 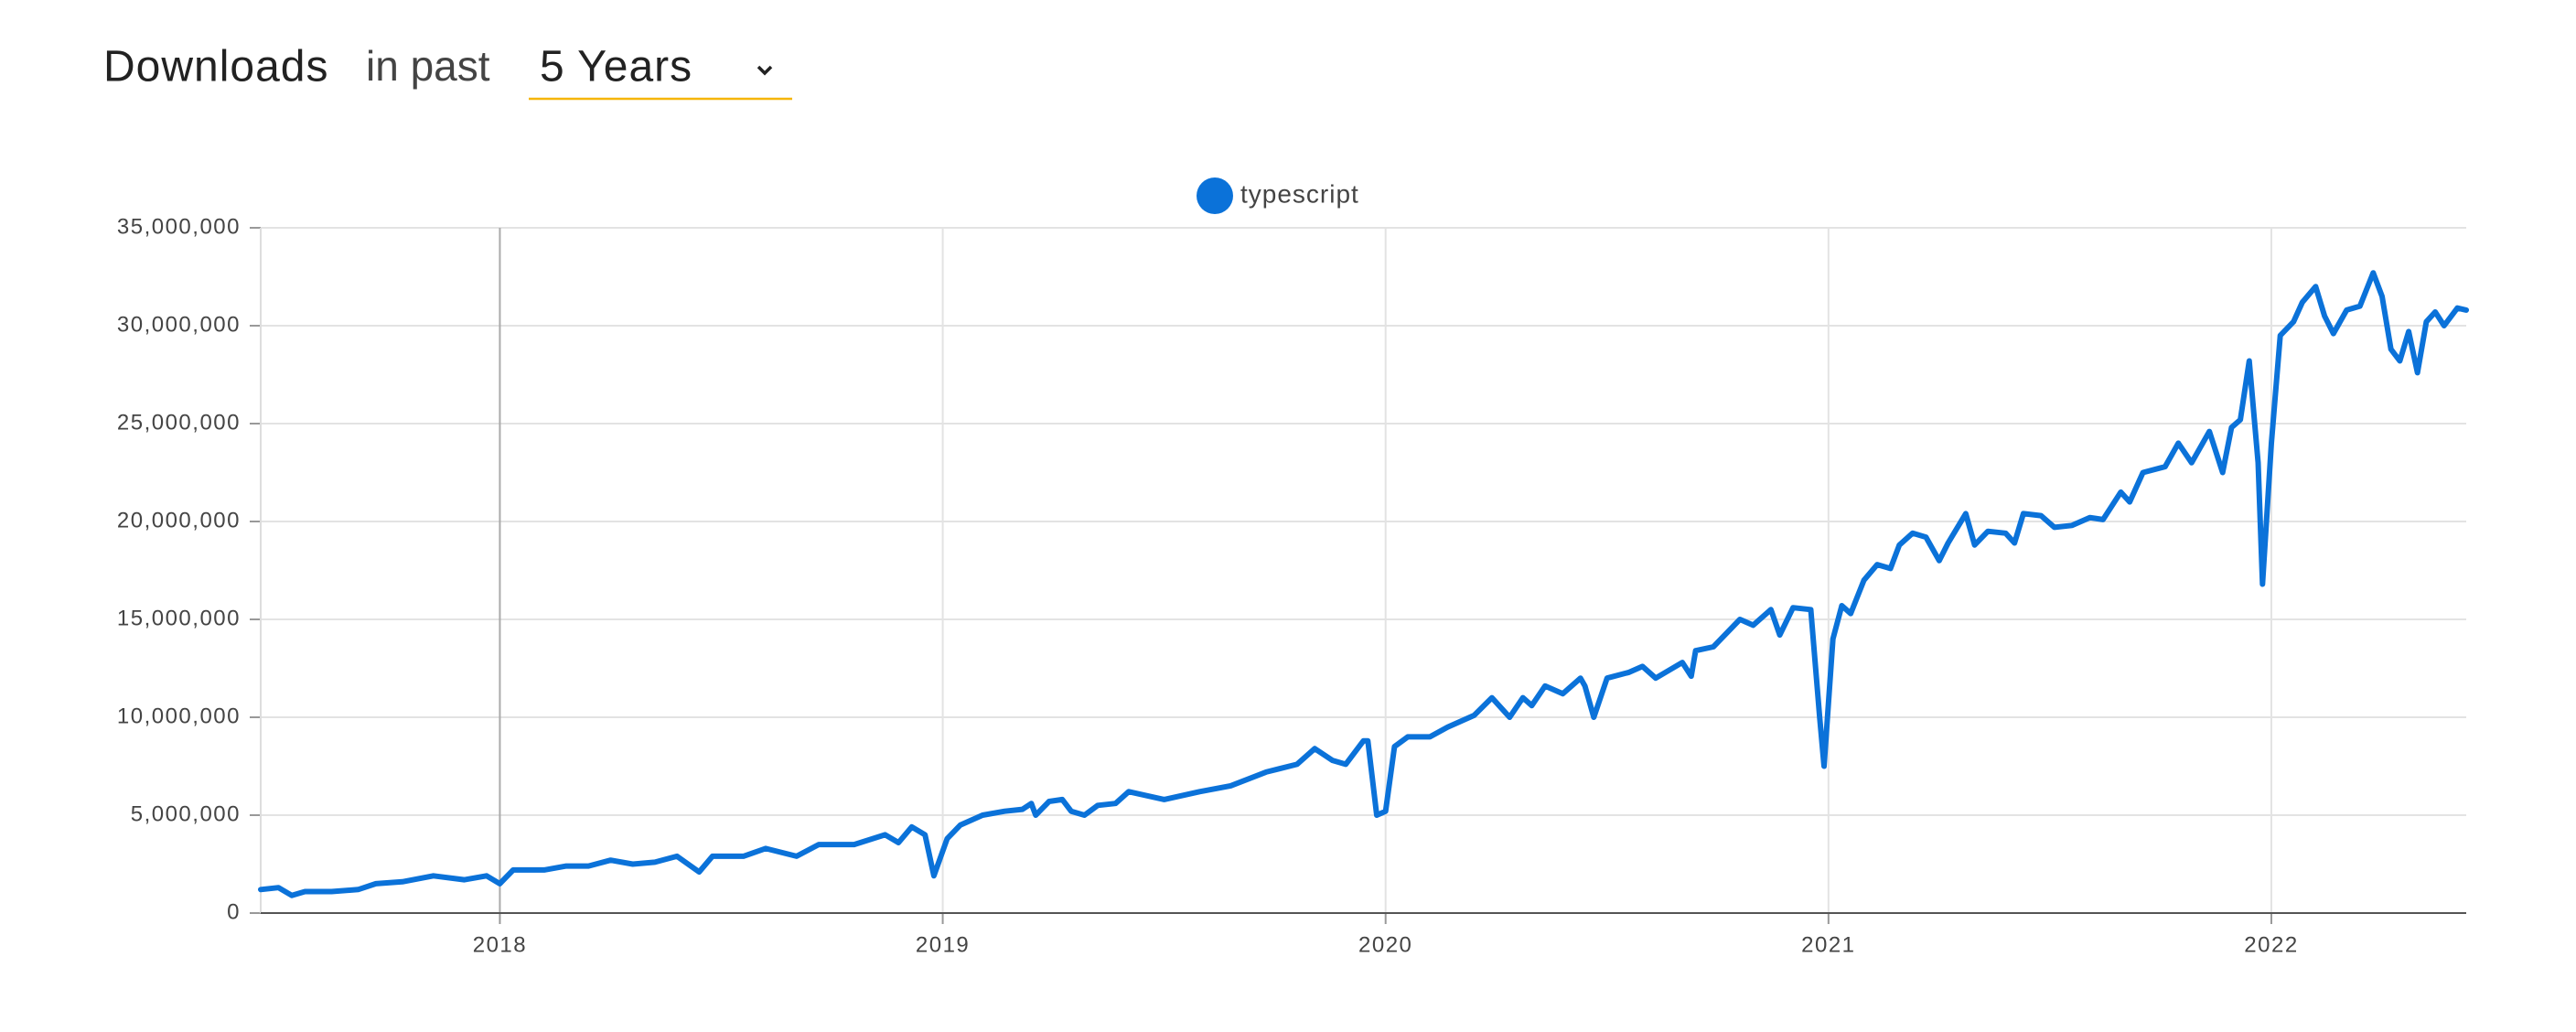 I want to click on header-subtitle: in past, so click(x=428, y=66).